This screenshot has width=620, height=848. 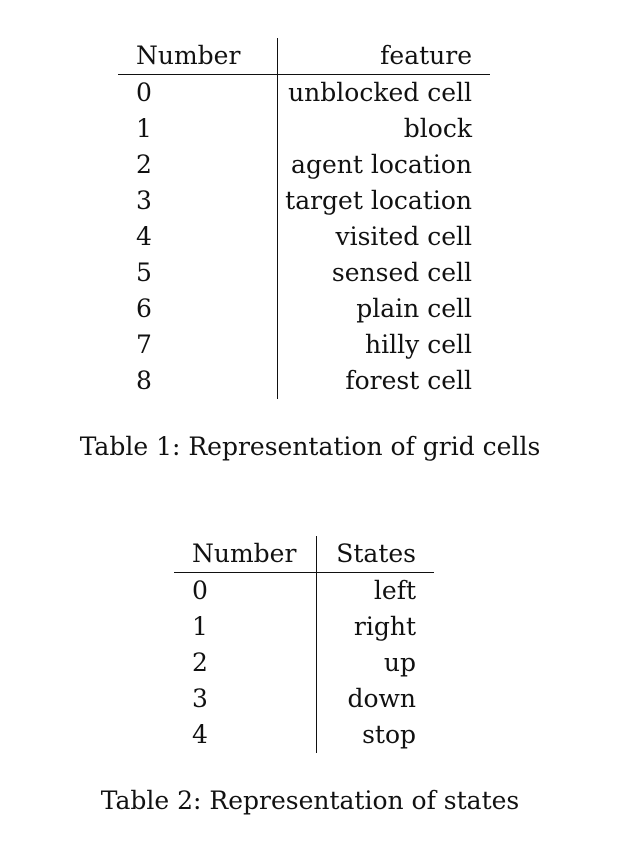 I want to click on table-row: 2 agent location, so click(x=304, y=165).